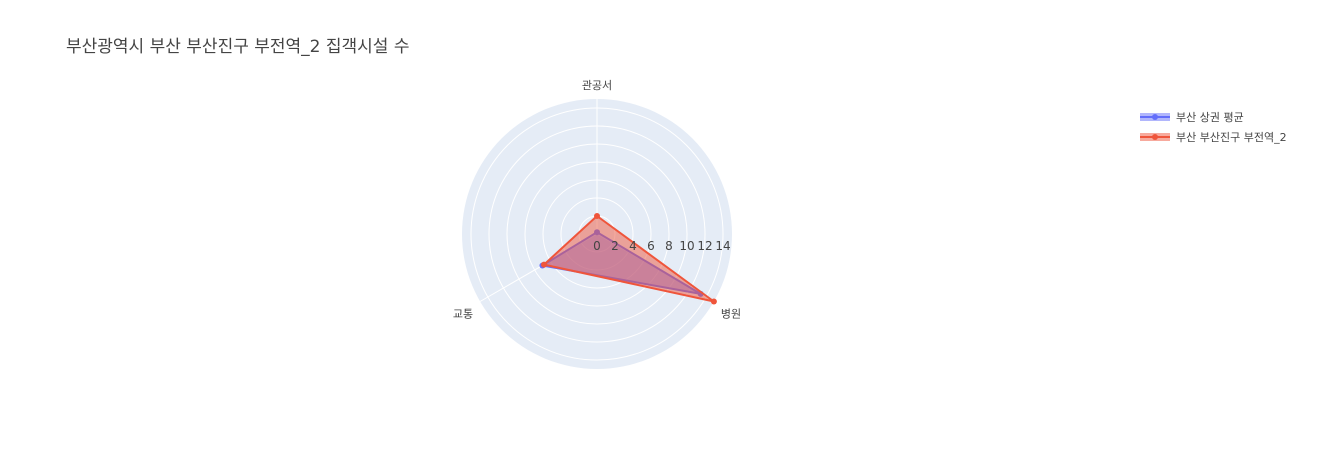 The image size is (1325, 450). I want to click on radial-tick-label: 0, so click(597, 246).